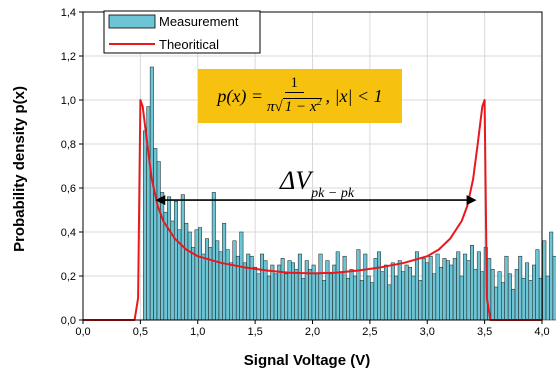 The height and width of the screenshot is (371, 556). I want to click on arrow-head-left, so click(160, 200).